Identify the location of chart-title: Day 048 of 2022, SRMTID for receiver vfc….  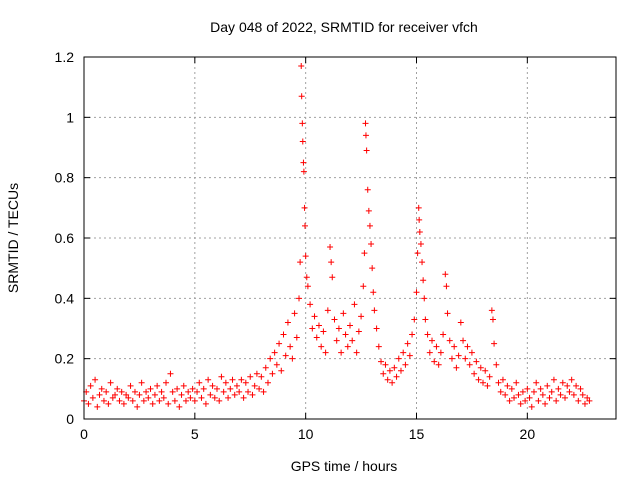
(344, 27).